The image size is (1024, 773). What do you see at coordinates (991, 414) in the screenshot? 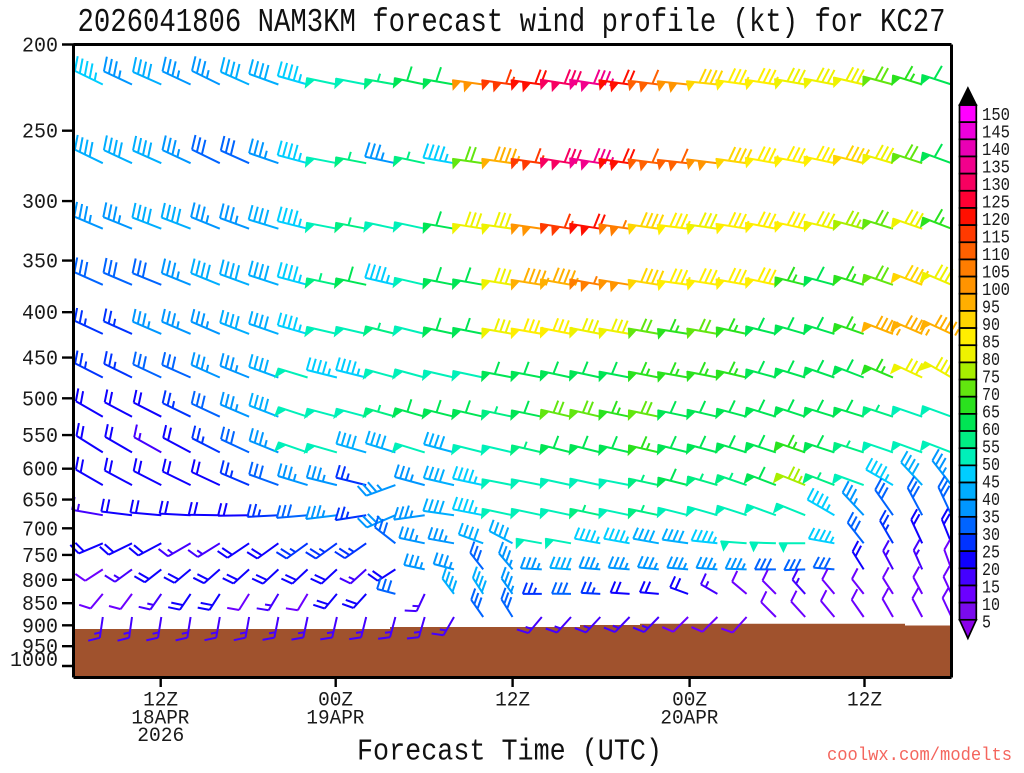
I see `svg-text: 65` at bounding box center [991, 414].